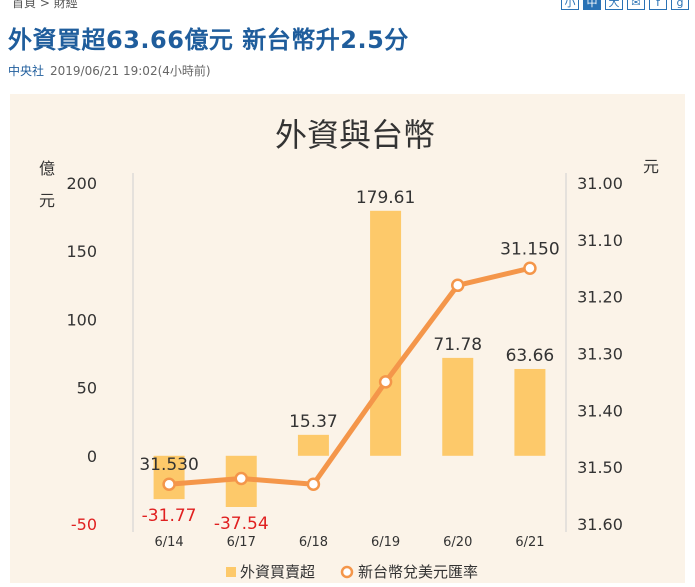  What do you see at coordinates (600, 524) in the screenshot?
I see `right-tick-label: 31.60` at bounding box center [600, 524].